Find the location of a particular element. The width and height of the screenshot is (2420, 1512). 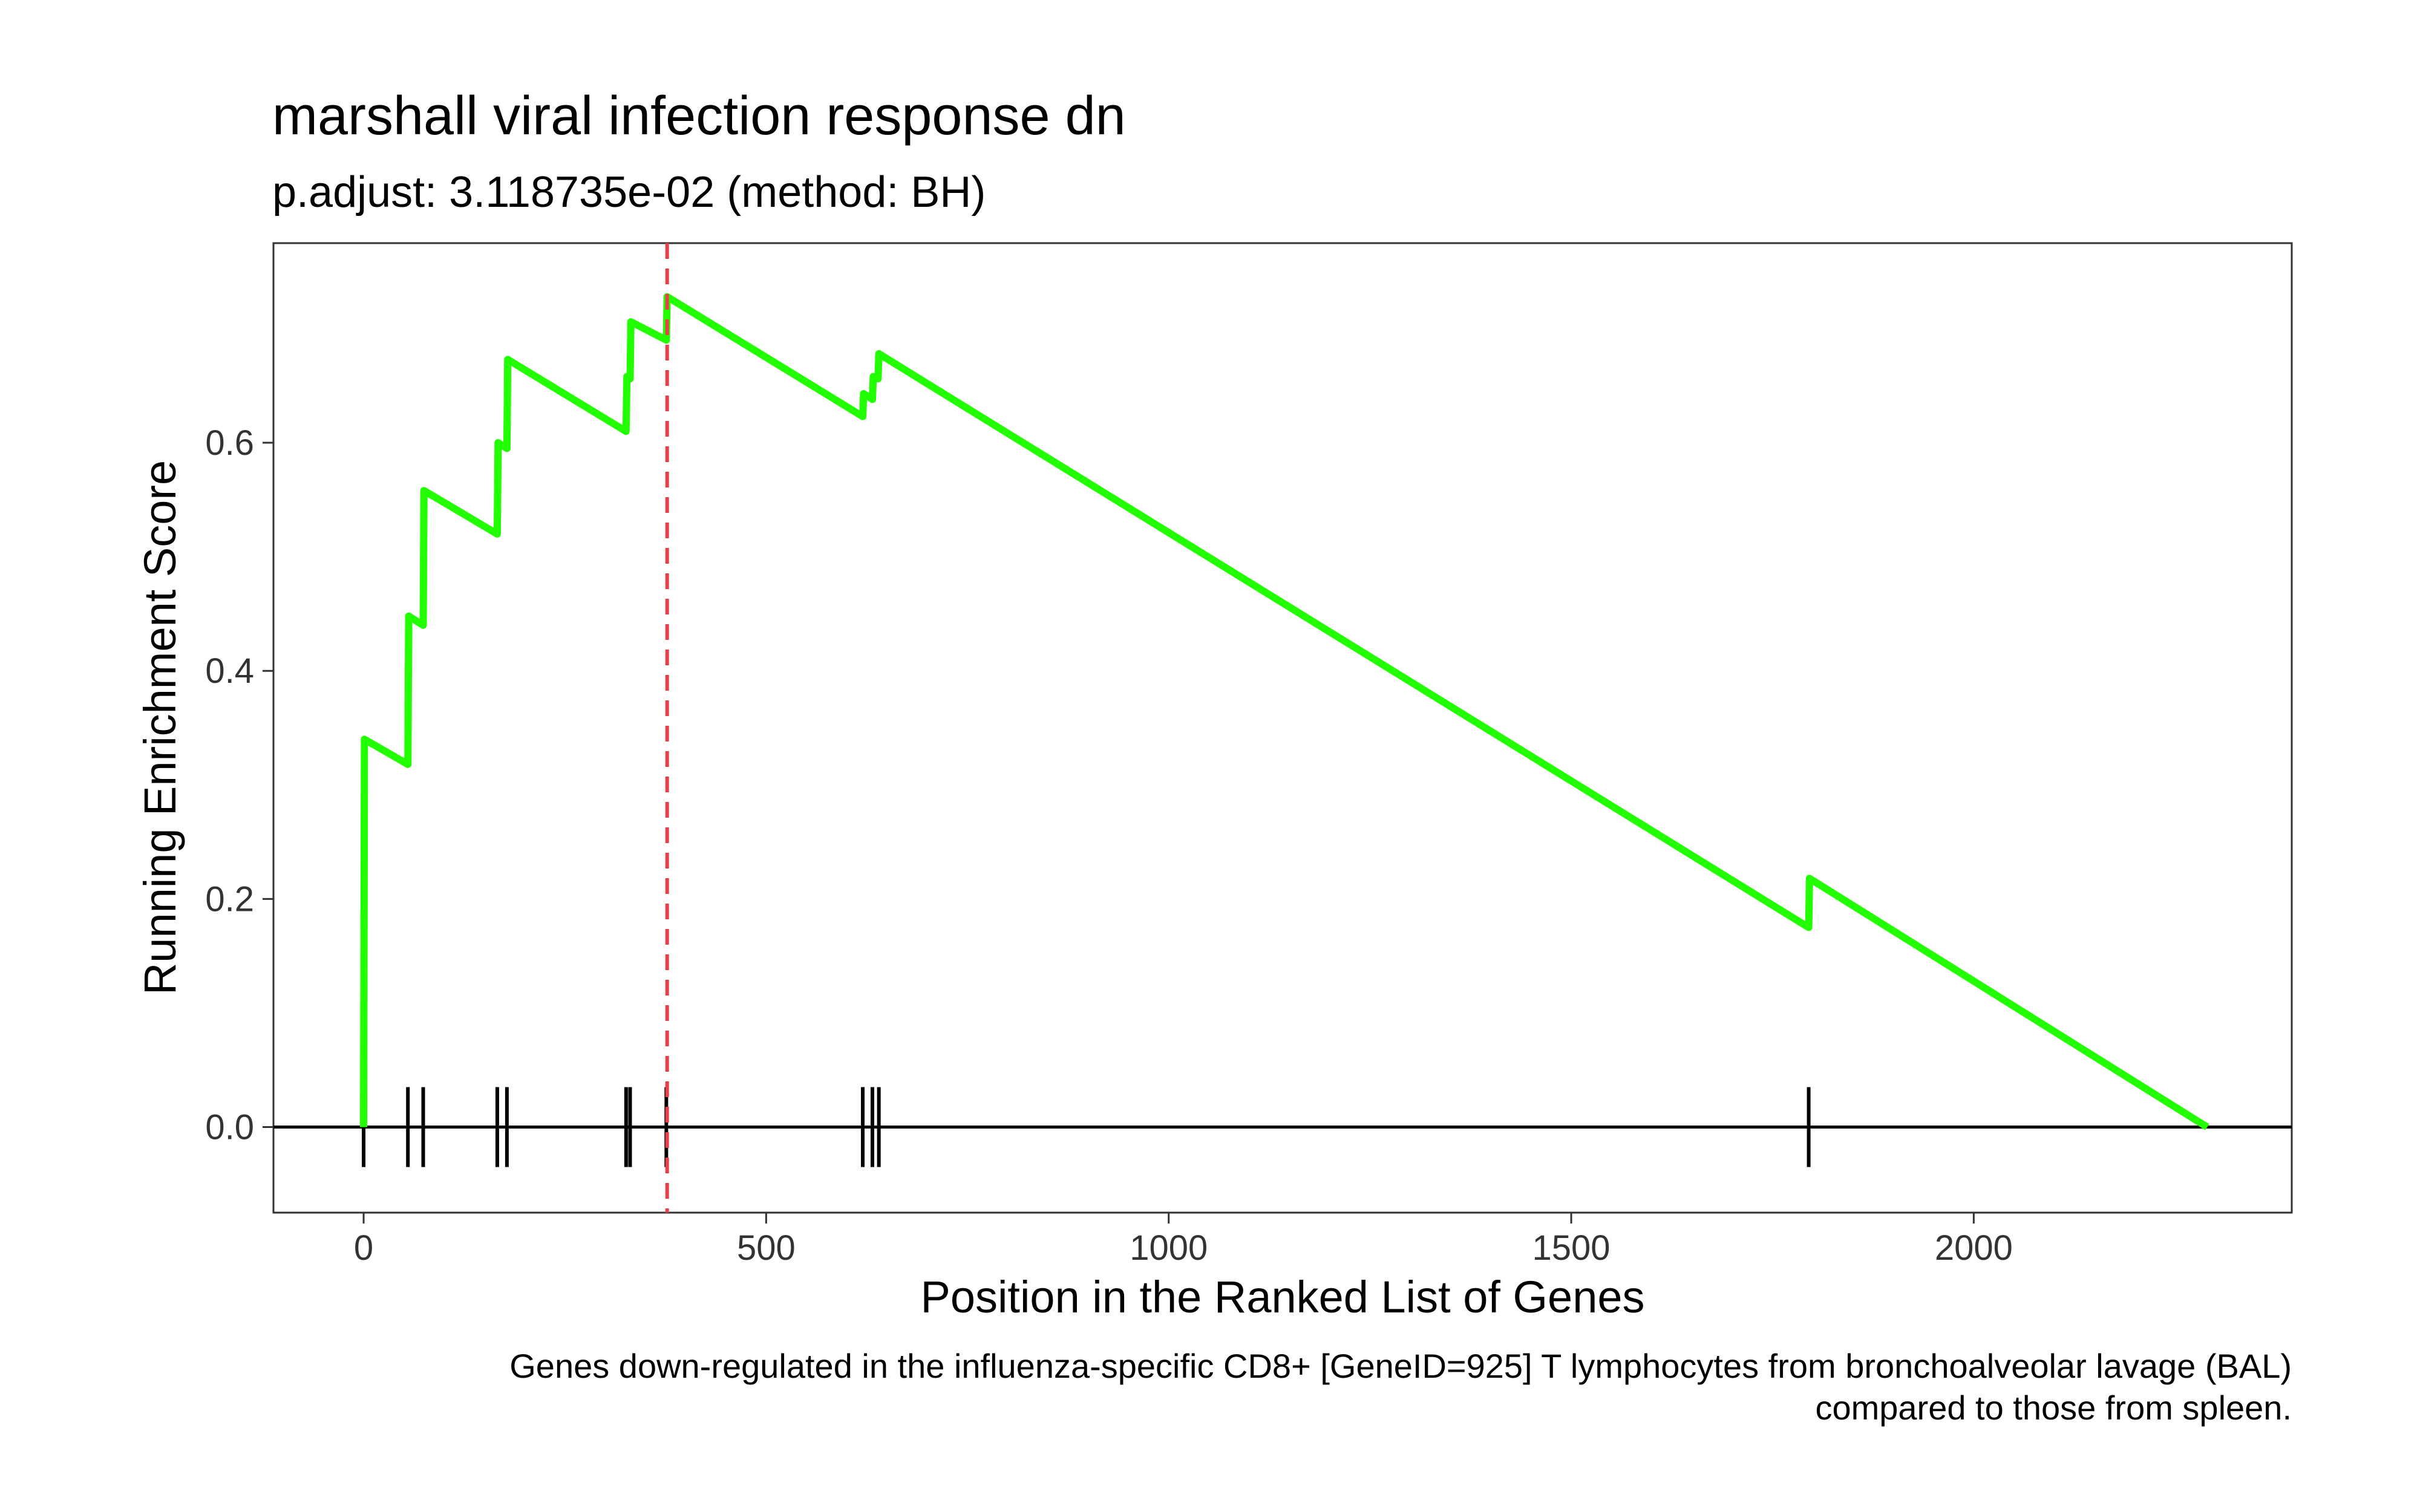

chart-subtitle: p.adjust: 3.118735e-02 (method: BH) is located at coordinates (629, 193).